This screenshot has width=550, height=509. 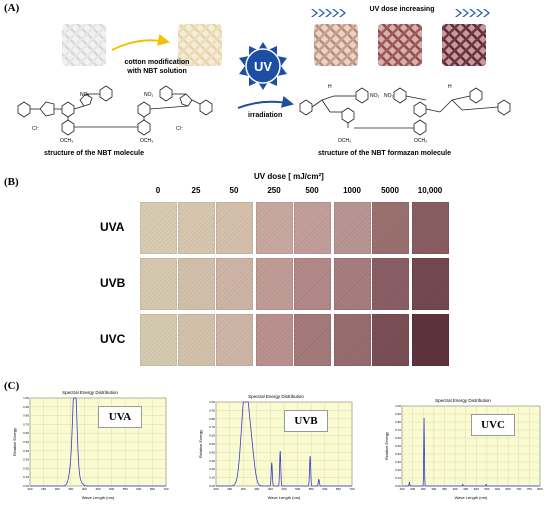 I want to click on chevron-icons, so click(x=400, y=13).